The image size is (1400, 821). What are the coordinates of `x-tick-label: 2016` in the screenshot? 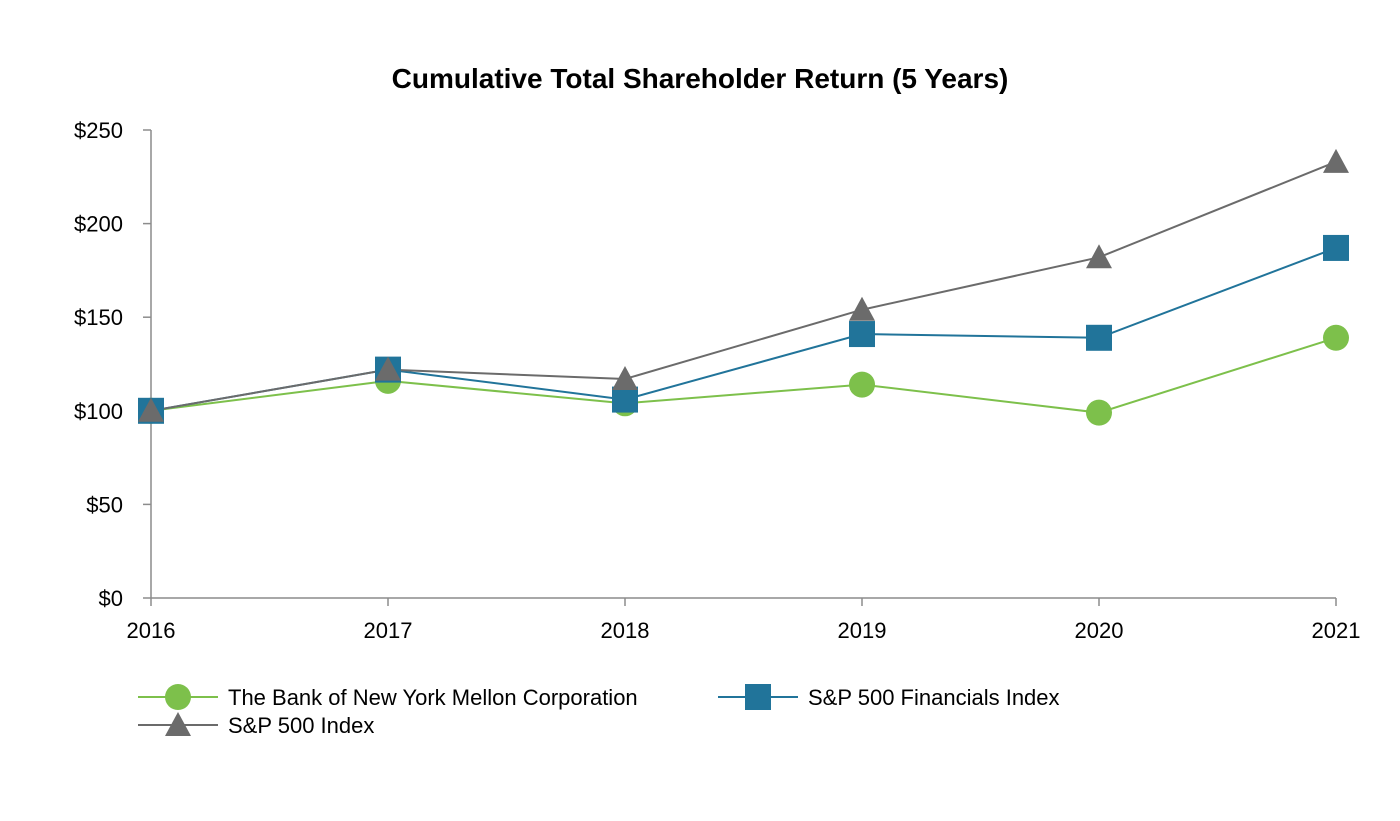 It's located at (151, 630).